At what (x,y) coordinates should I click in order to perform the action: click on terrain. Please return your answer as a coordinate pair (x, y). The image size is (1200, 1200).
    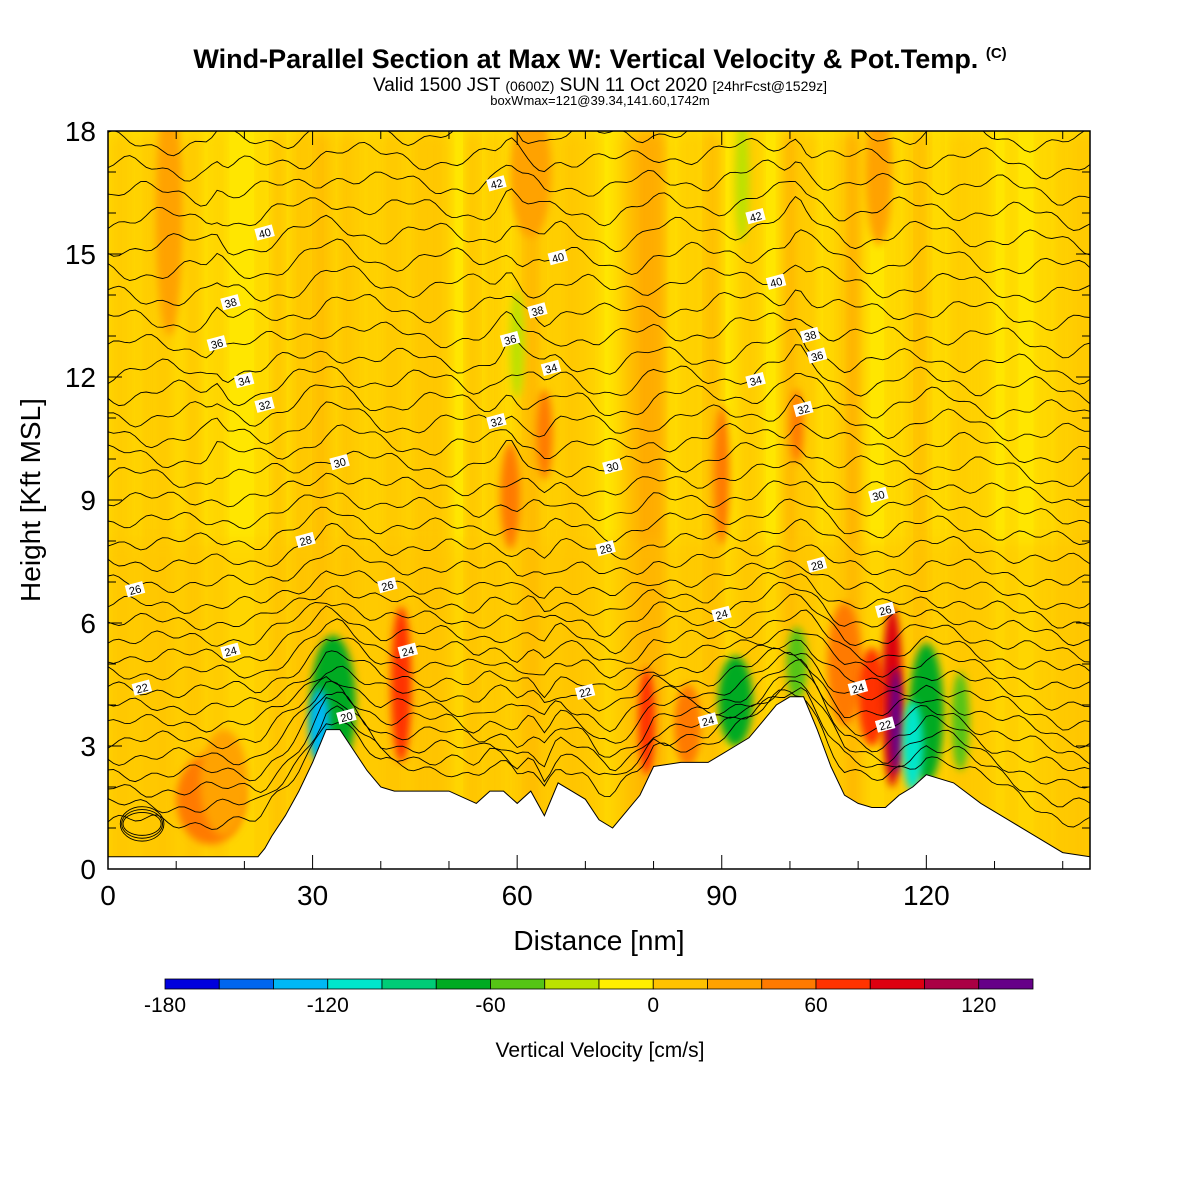
    Looking at the image, I should click on (599, 782).